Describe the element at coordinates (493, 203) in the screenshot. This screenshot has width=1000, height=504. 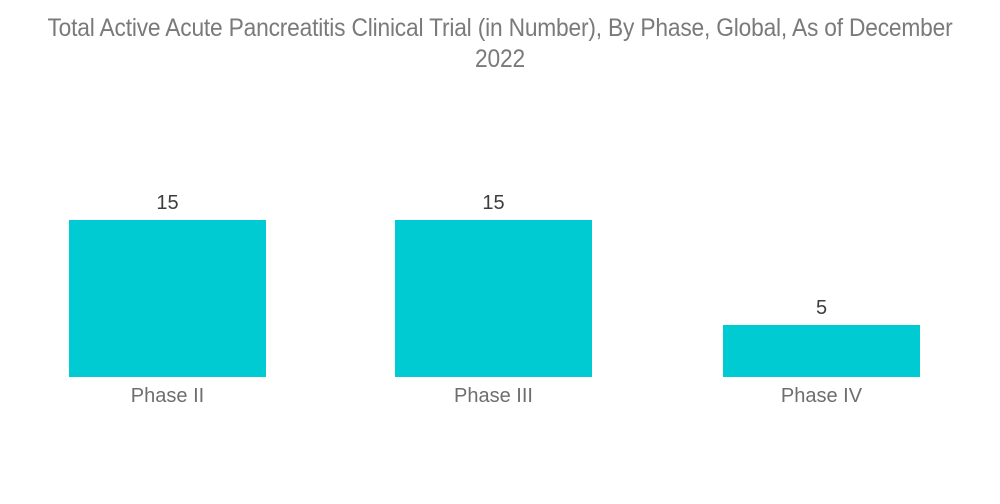
I see `value-label-phase-iii: 15` at that location.